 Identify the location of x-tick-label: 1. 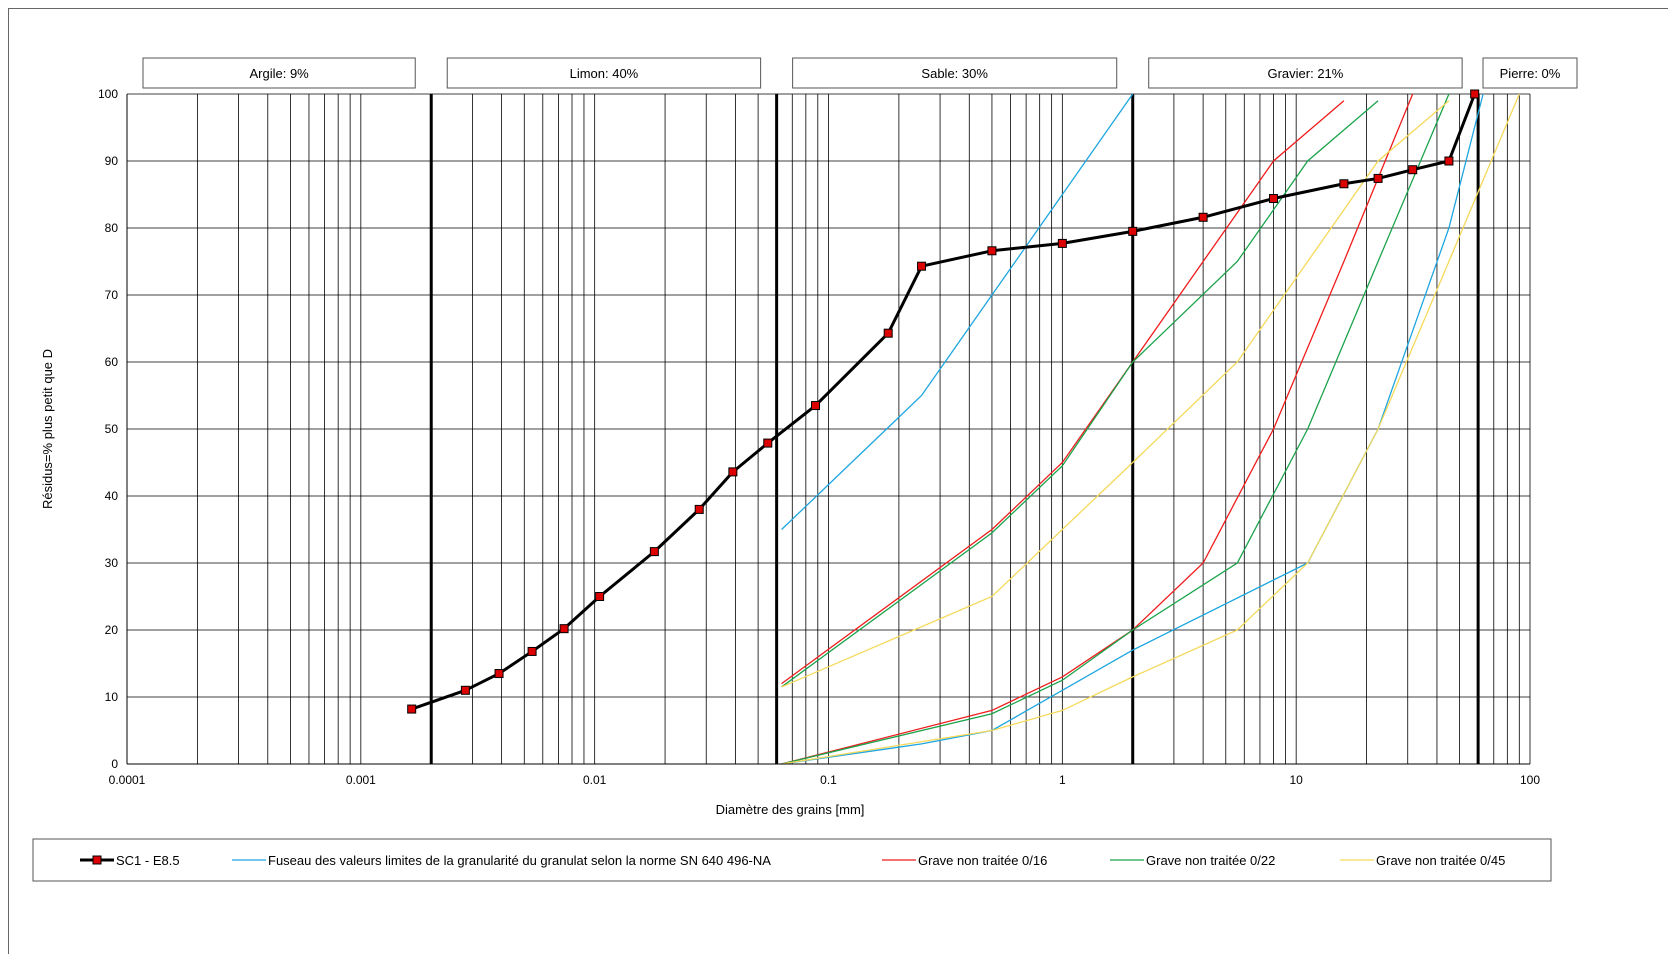
(1062, 780).